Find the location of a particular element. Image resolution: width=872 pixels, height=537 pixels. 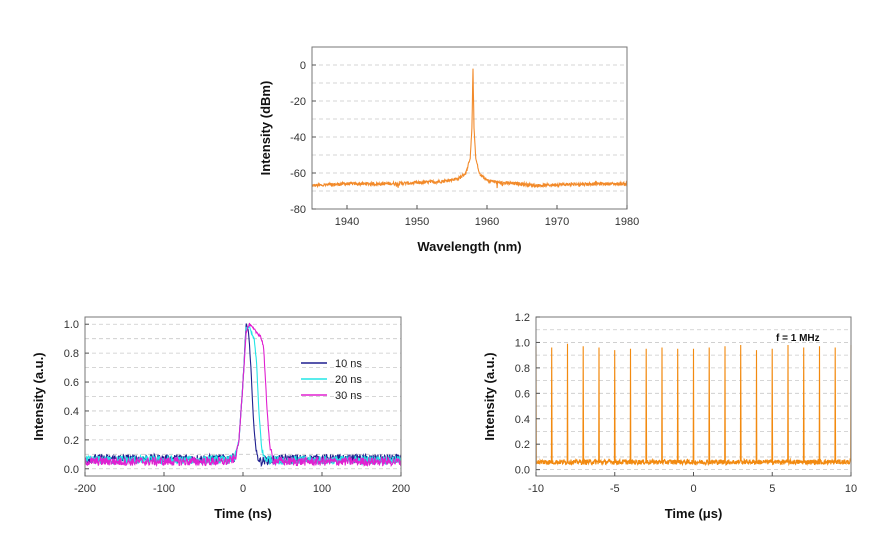

x-tick-label: 5 is located at coordinates (772, 489).